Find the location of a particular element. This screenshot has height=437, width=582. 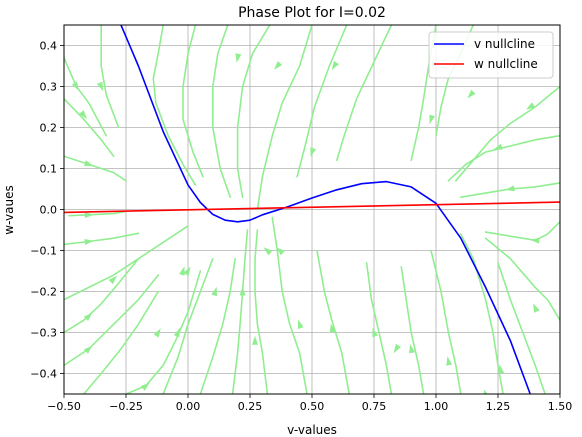

chart-title: Phase Plot for I=0.02 is located at coordinates (312, 13).